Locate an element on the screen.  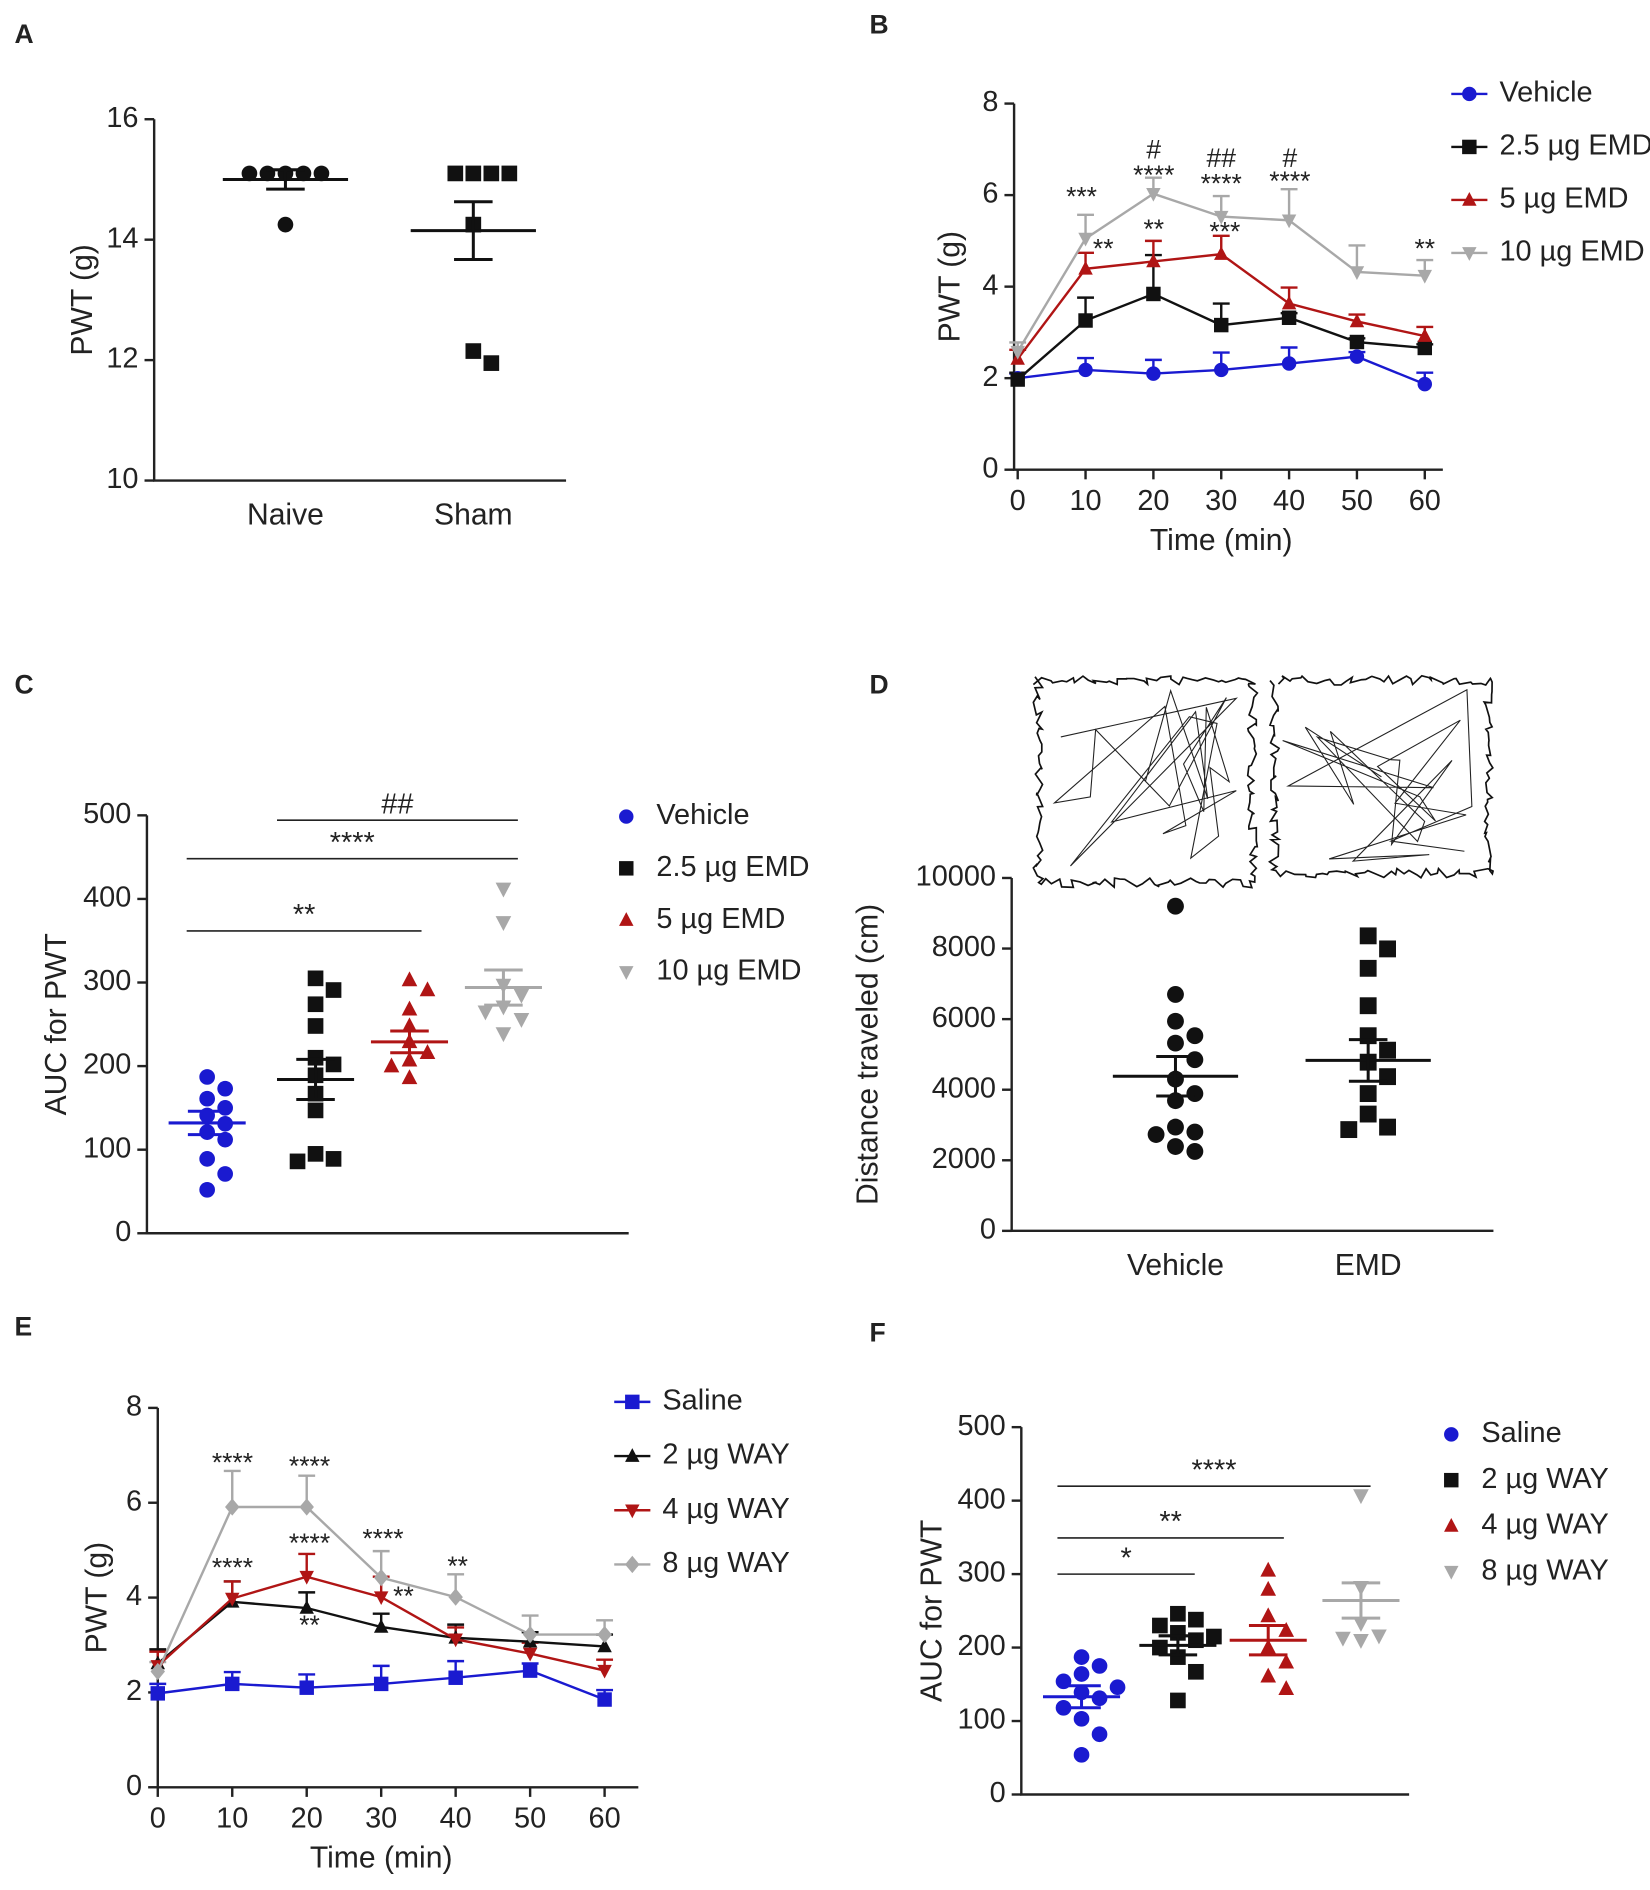
legend-label: 2.5 µg EMD is located at coordinates (1574, 146).